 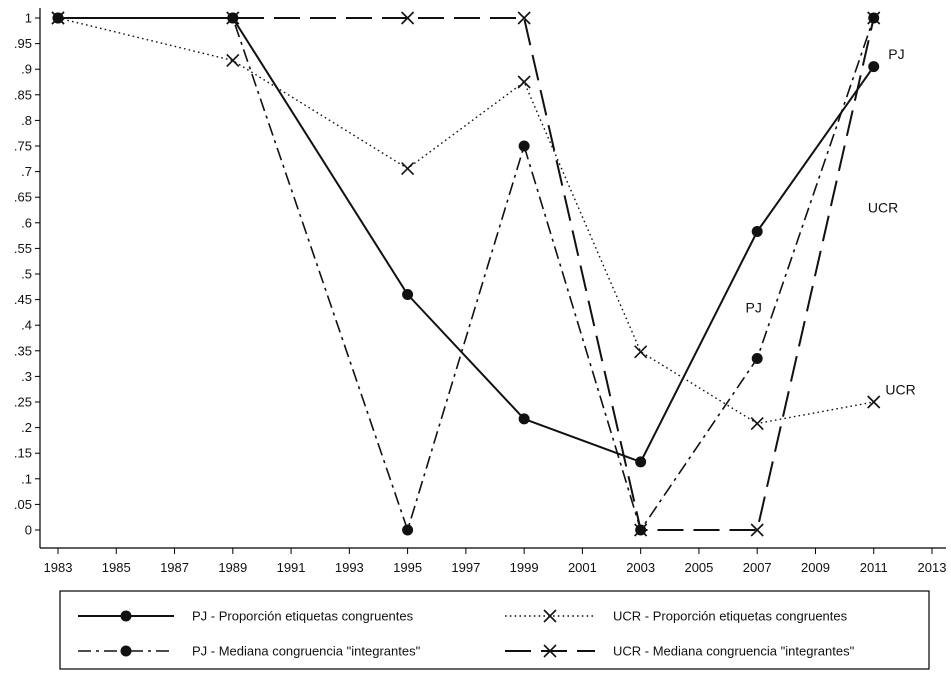 I want to click on legend-label: PJ - Mediana congruencia "integrantes", so click(x=306, y=651).